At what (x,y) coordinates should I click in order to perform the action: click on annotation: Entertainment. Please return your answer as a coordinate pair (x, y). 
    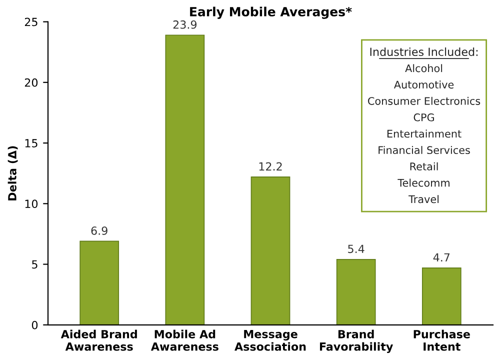
    Looking at the image, I should click on (424, 134).